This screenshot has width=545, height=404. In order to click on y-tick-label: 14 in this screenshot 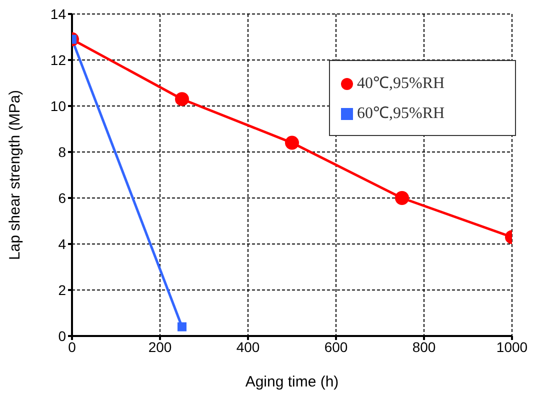, I will do `click(58, 14)`.